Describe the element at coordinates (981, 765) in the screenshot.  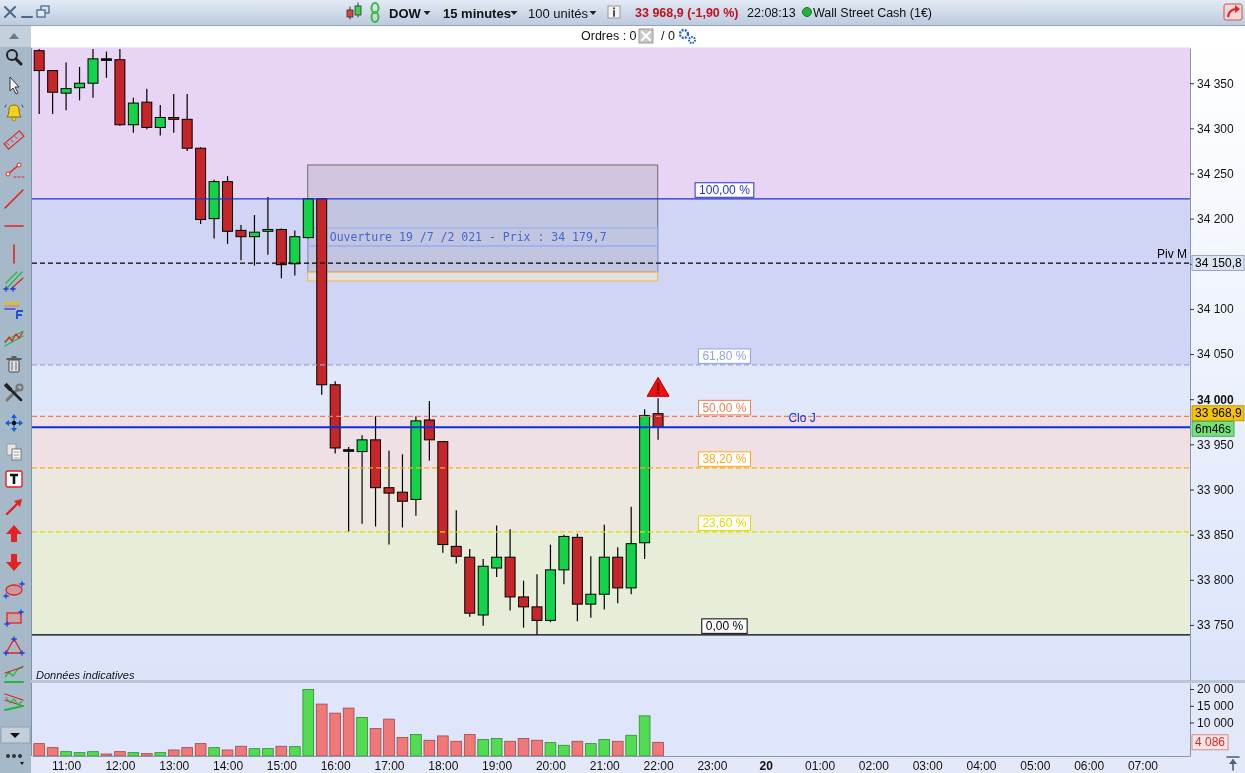
I see `x-tick-label: 04:00` at that location.